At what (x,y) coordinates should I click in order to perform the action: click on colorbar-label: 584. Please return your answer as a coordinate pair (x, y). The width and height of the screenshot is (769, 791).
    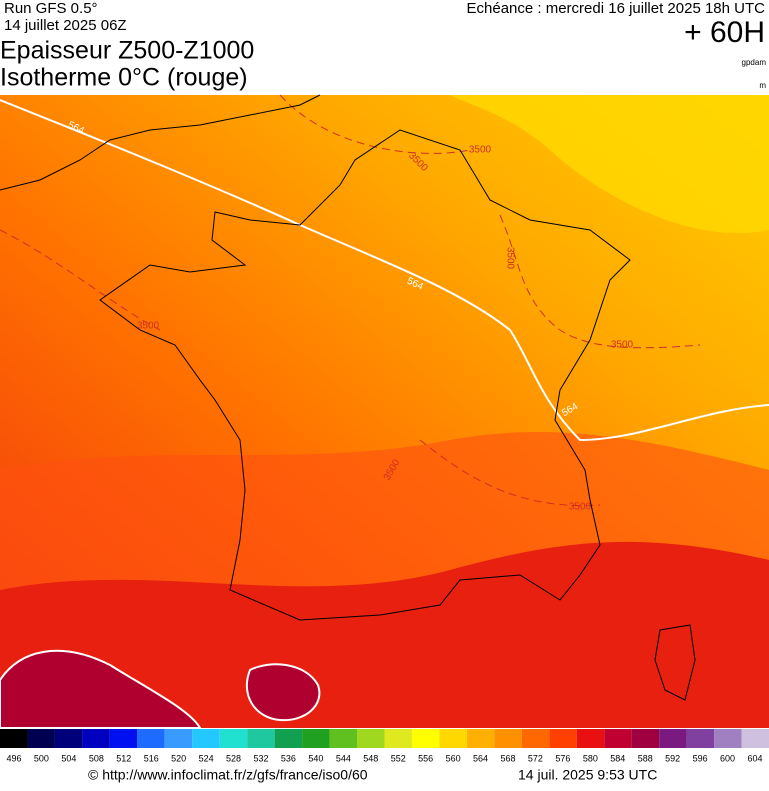
    Looking at the image, I should click on (617, 758).